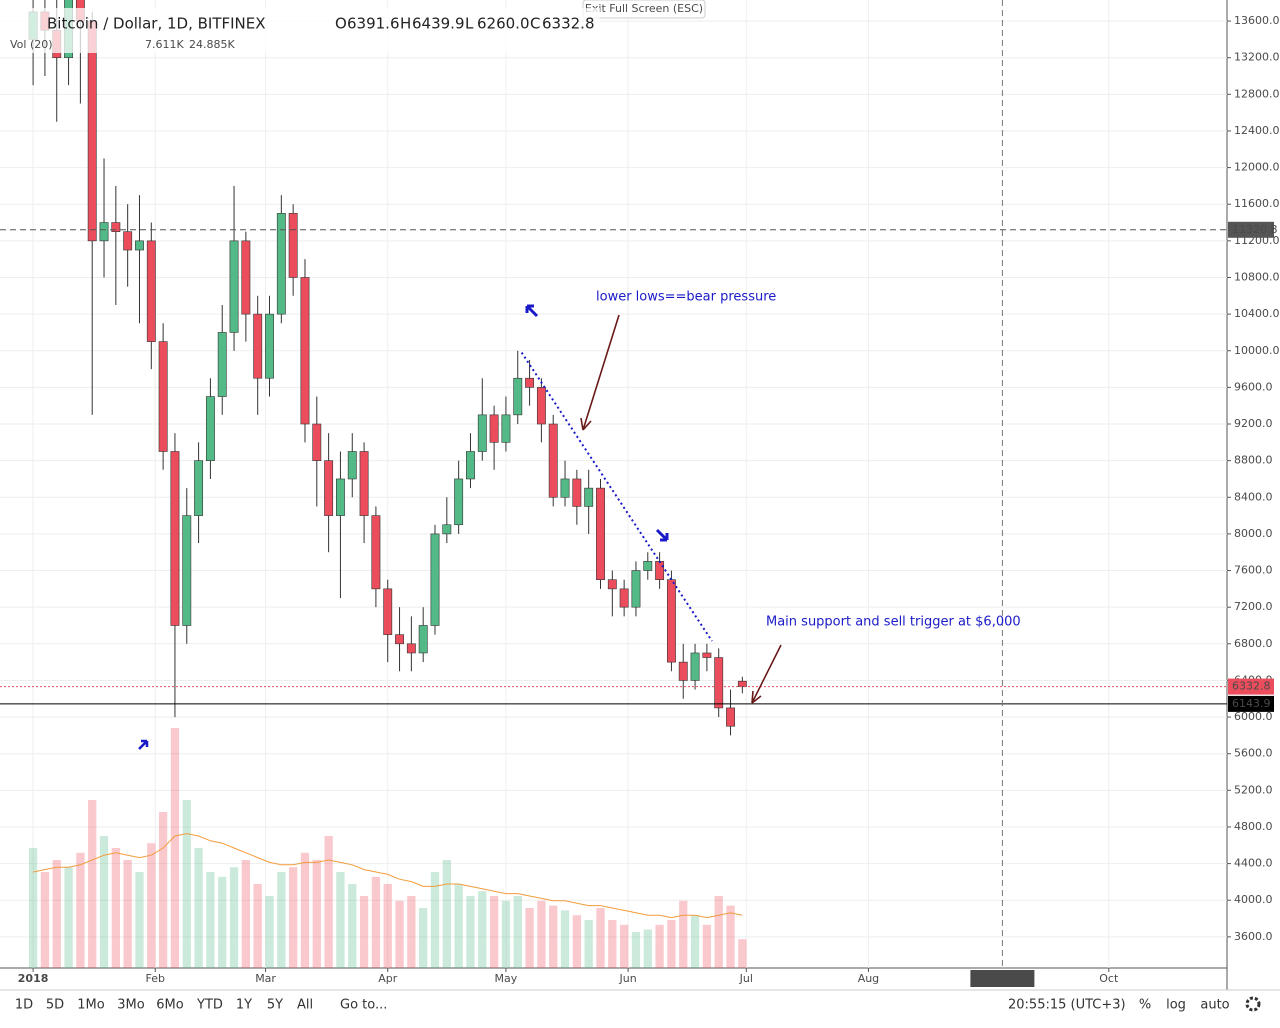 The width and height of the screenshot is (1280, 1028). What do you see at coordinates (535, 24) in the screenshot?
I see `ohlc-label: C` at bounding box center [535, 24].